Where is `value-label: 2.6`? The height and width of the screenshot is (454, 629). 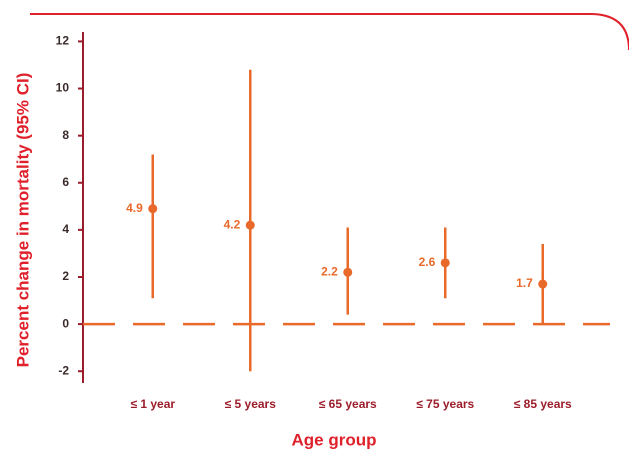
value-label: 2.6 is located at coordinates (427, 262).